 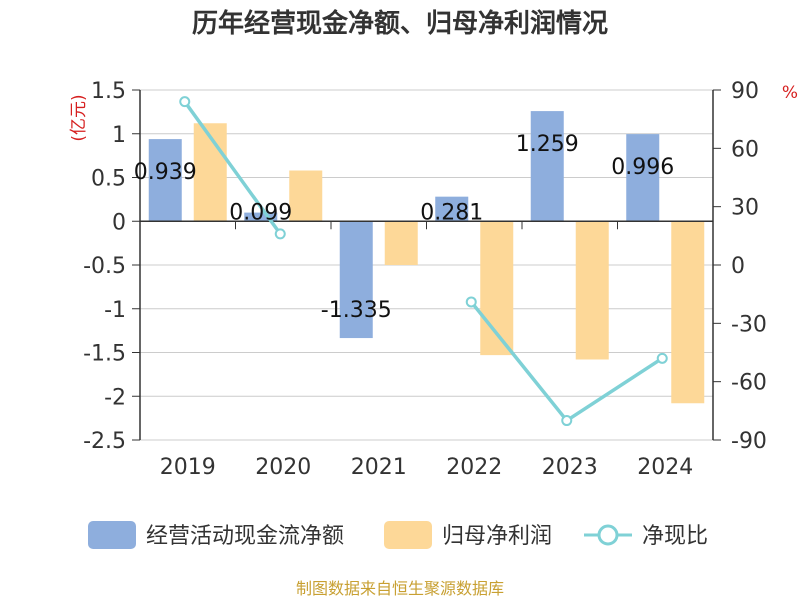 I want to click on x-tick-label: 2020, so click(x=283, y=467).